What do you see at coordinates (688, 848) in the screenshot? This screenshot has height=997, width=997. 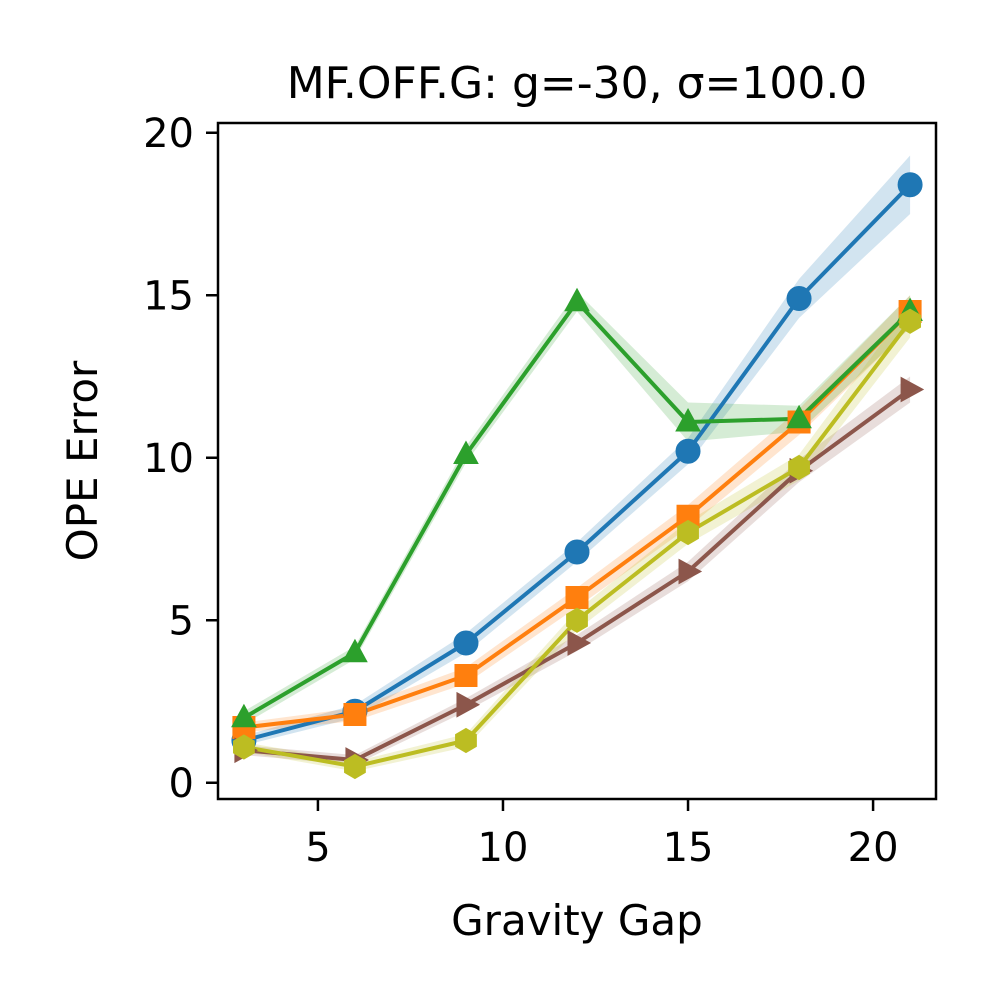 I see `x-tick-label: 15` at bounding box center [688, 848].